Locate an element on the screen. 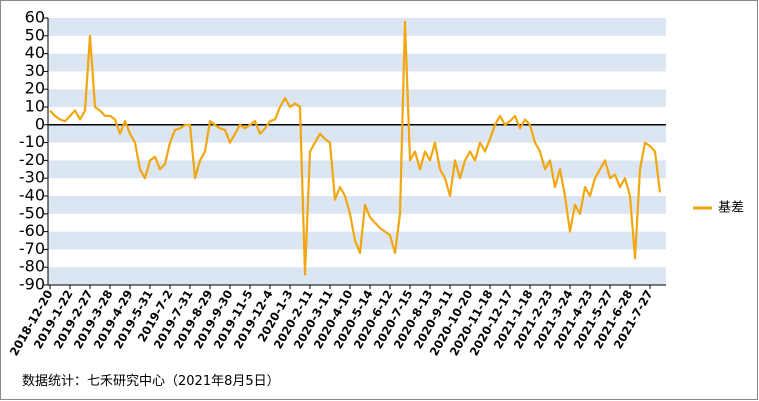 This screenshot has height=401, width=759. y-tick-label: -80 is located at coordinates (32, 266).